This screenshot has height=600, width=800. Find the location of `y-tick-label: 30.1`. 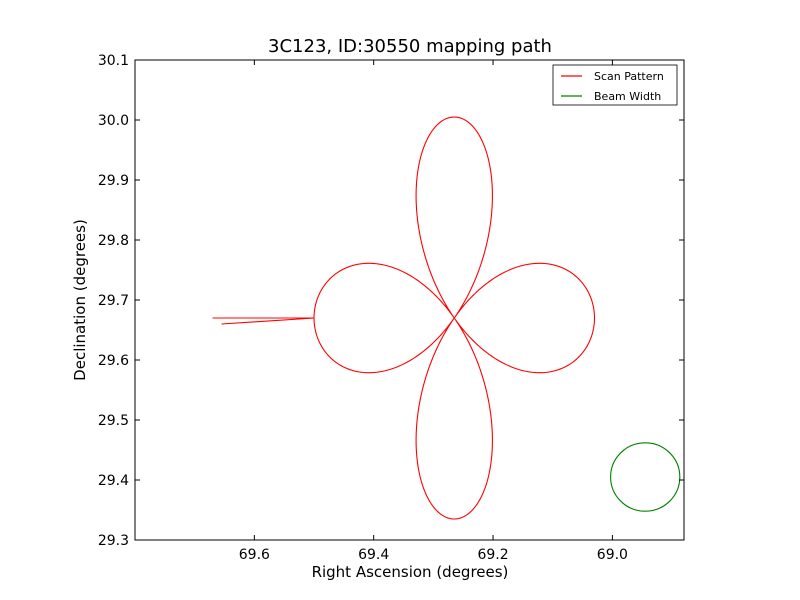

y-tick-label: 30.1 is located at coordinates (113, 61).